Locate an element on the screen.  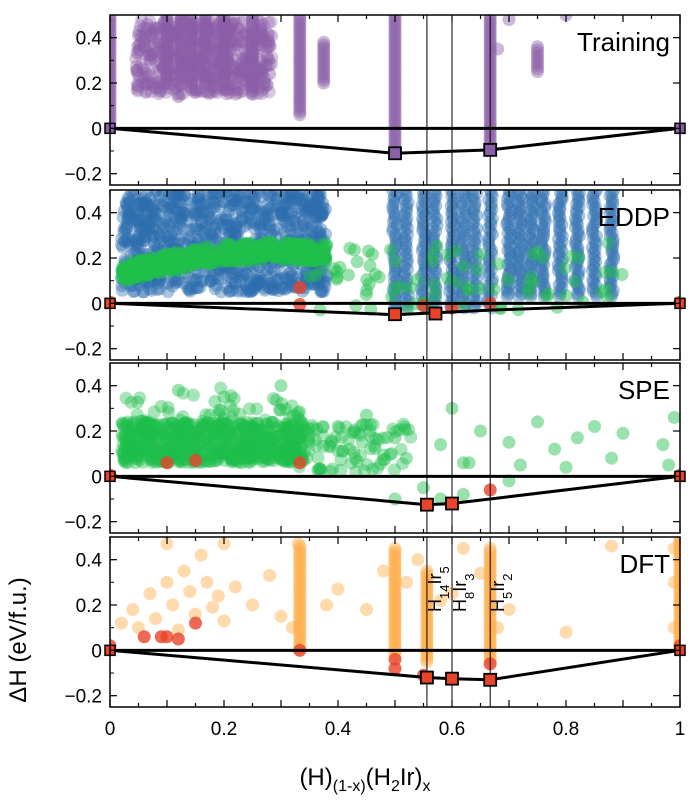
convex-hull is located at coordinates (395, 490).